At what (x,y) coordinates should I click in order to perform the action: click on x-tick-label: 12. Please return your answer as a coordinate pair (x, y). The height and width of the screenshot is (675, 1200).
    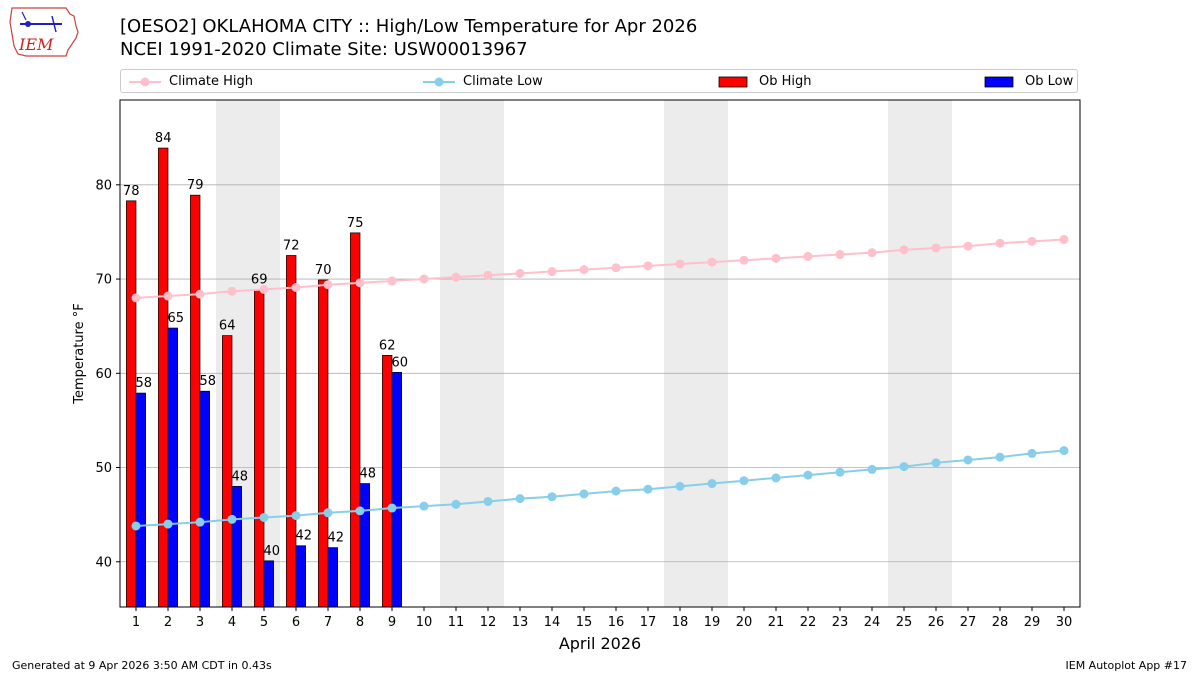
    Looking at the image, I should click on (488, 622).